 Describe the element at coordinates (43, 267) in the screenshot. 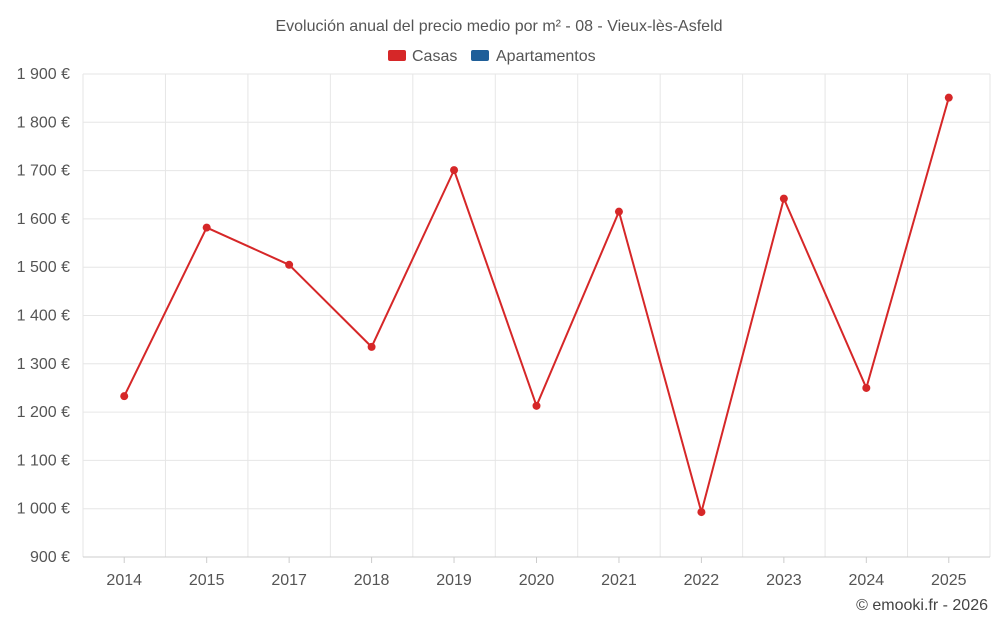

I see `y-tick-label: 1 500 €` at that location.